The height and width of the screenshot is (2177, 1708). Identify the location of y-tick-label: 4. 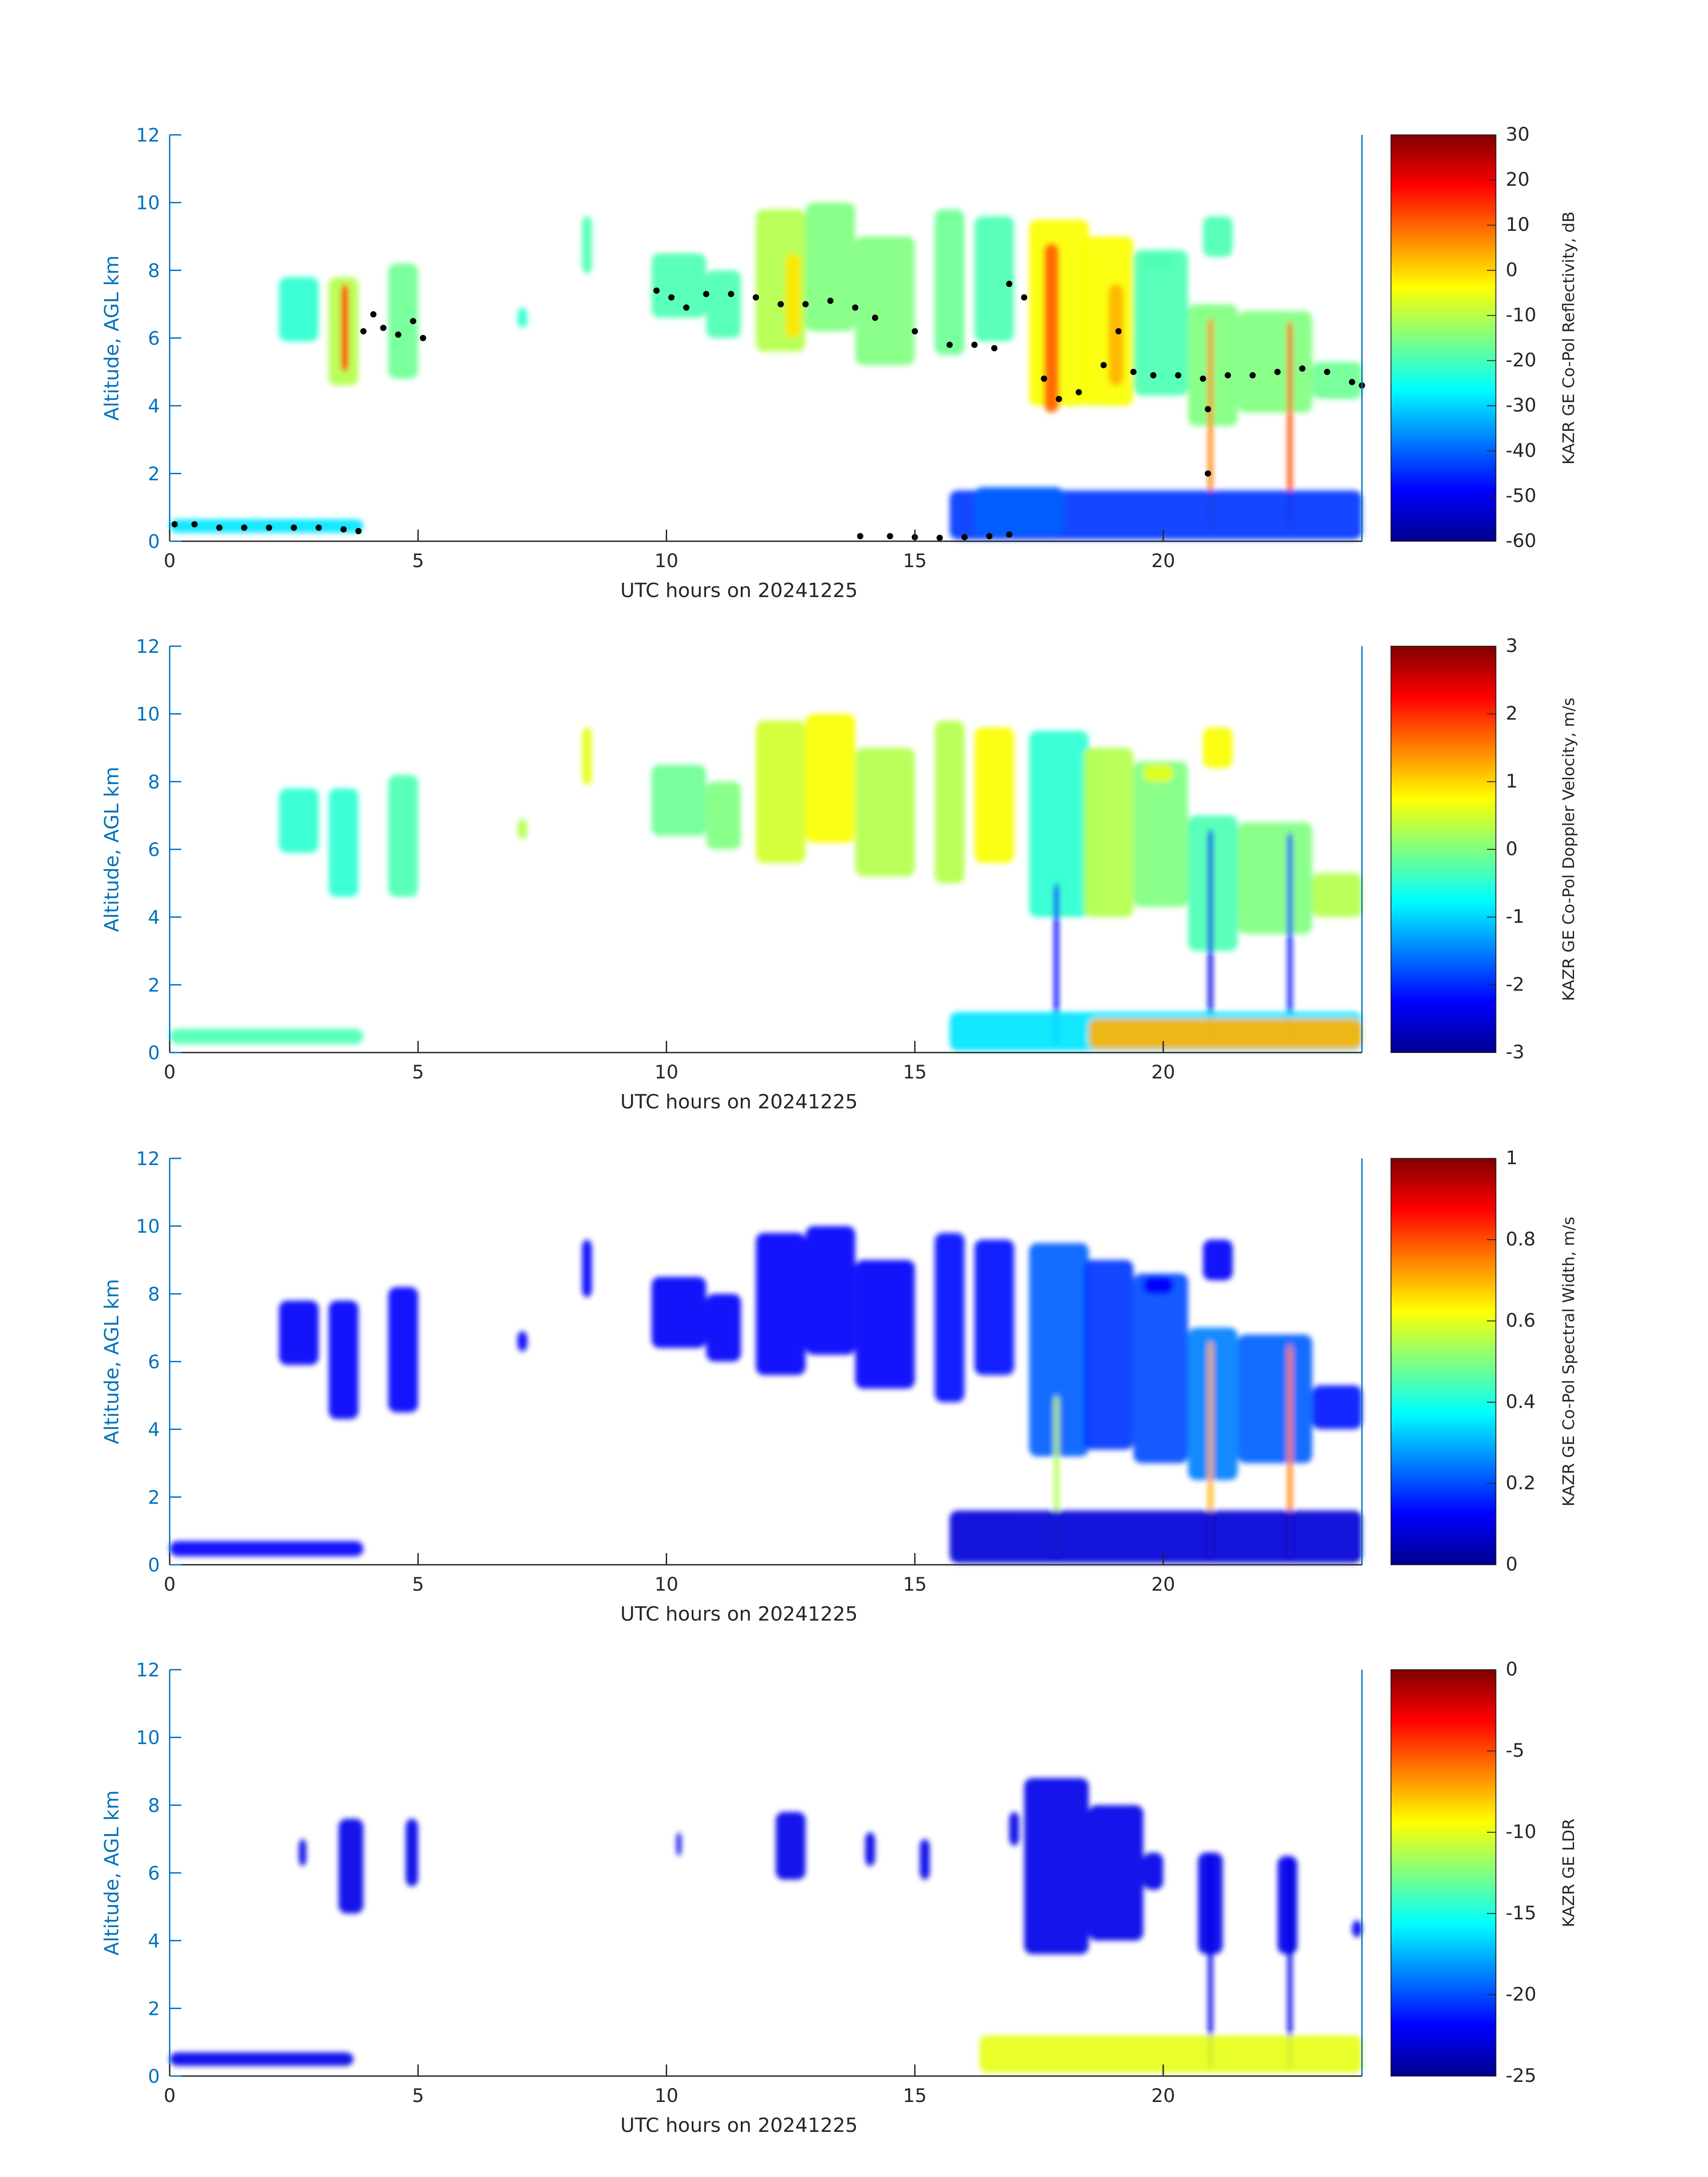
(154, 406).